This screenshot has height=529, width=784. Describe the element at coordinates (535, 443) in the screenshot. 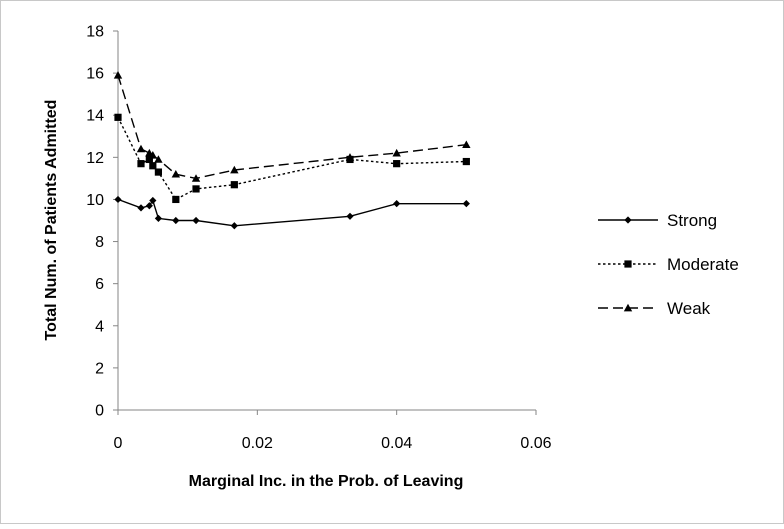

I see `x-tick-label: 0.06` at that location.